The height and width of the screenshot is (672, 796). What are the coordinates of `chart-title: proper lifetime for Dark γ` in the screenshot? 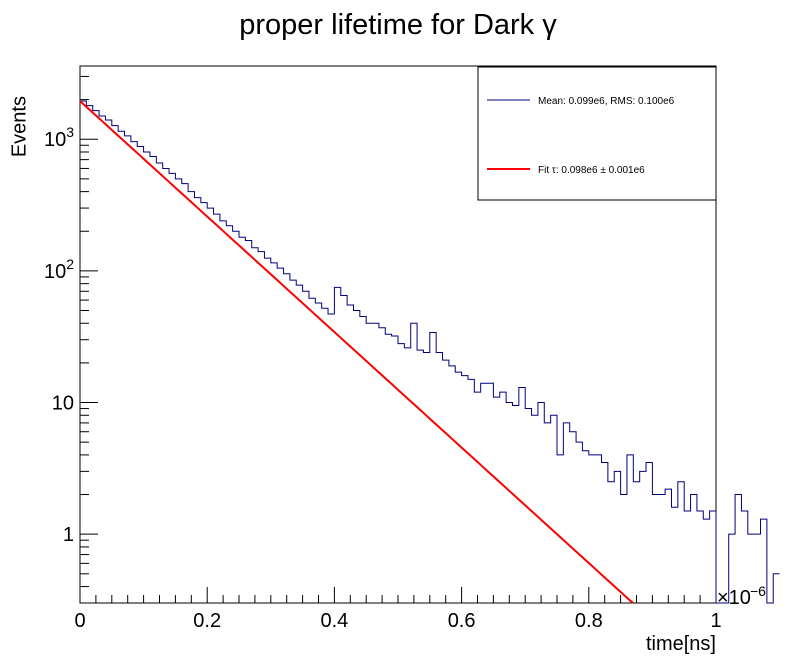 It's located at (398, 25).